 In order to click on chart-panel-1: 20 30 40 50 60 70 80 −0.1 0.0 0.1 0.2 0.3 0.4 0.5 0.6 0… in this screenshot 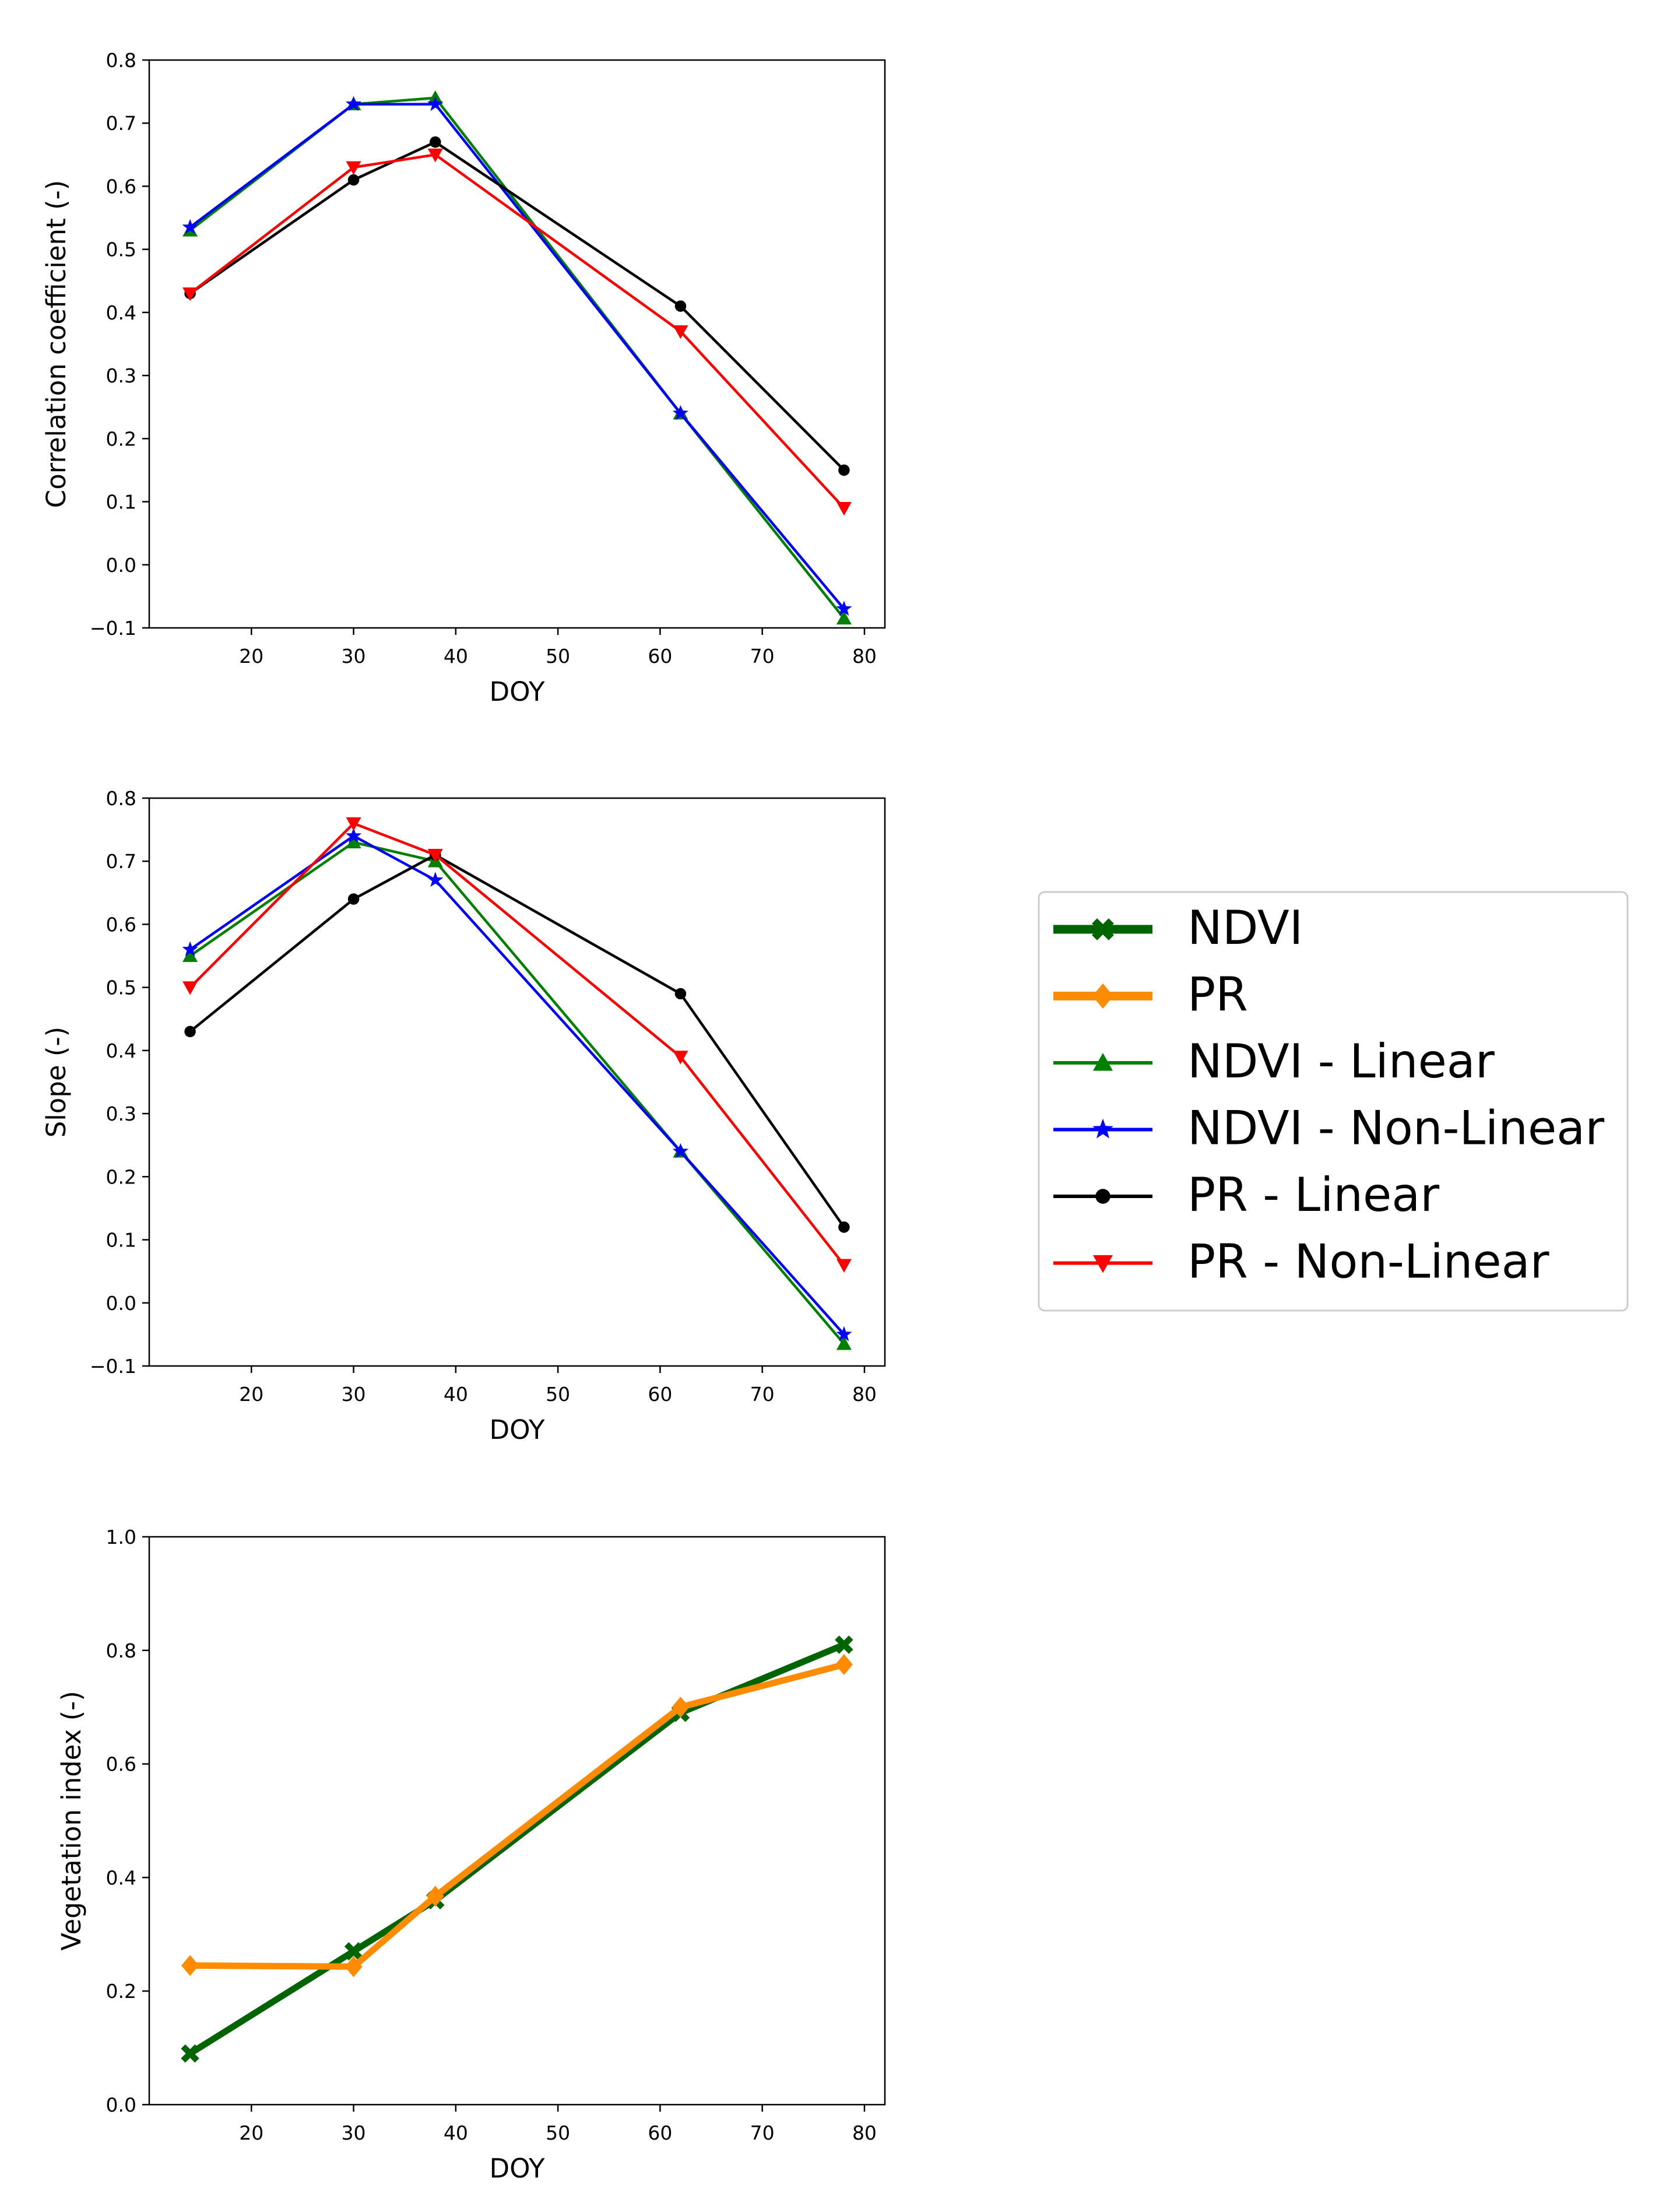, I will do `click(463, 378)`.